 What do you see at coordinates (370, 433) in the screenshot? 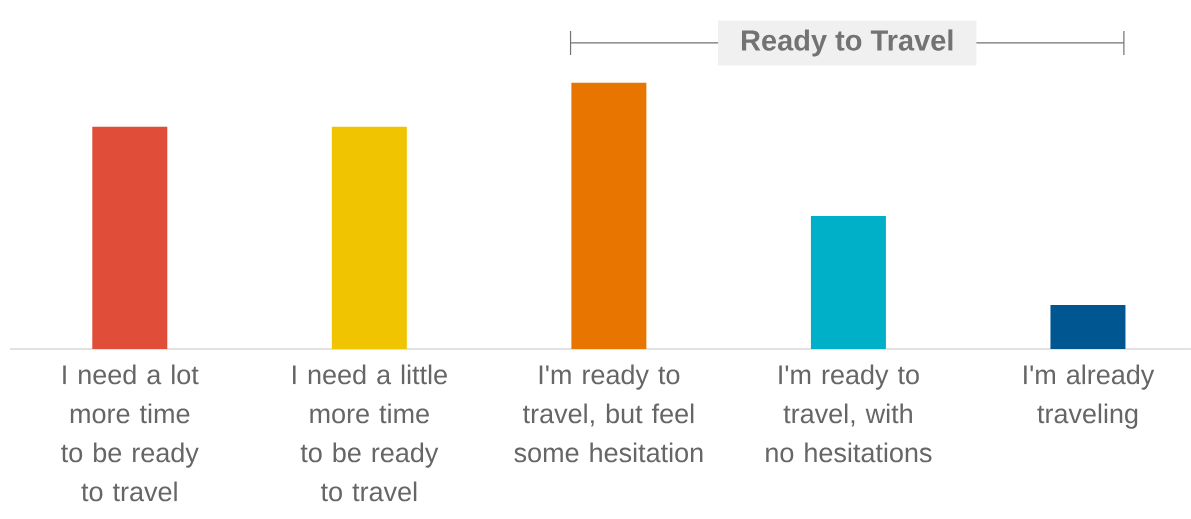
I see `x-tick-label: I need a little more time to be ready to travel` at bounding box center [370, 433].